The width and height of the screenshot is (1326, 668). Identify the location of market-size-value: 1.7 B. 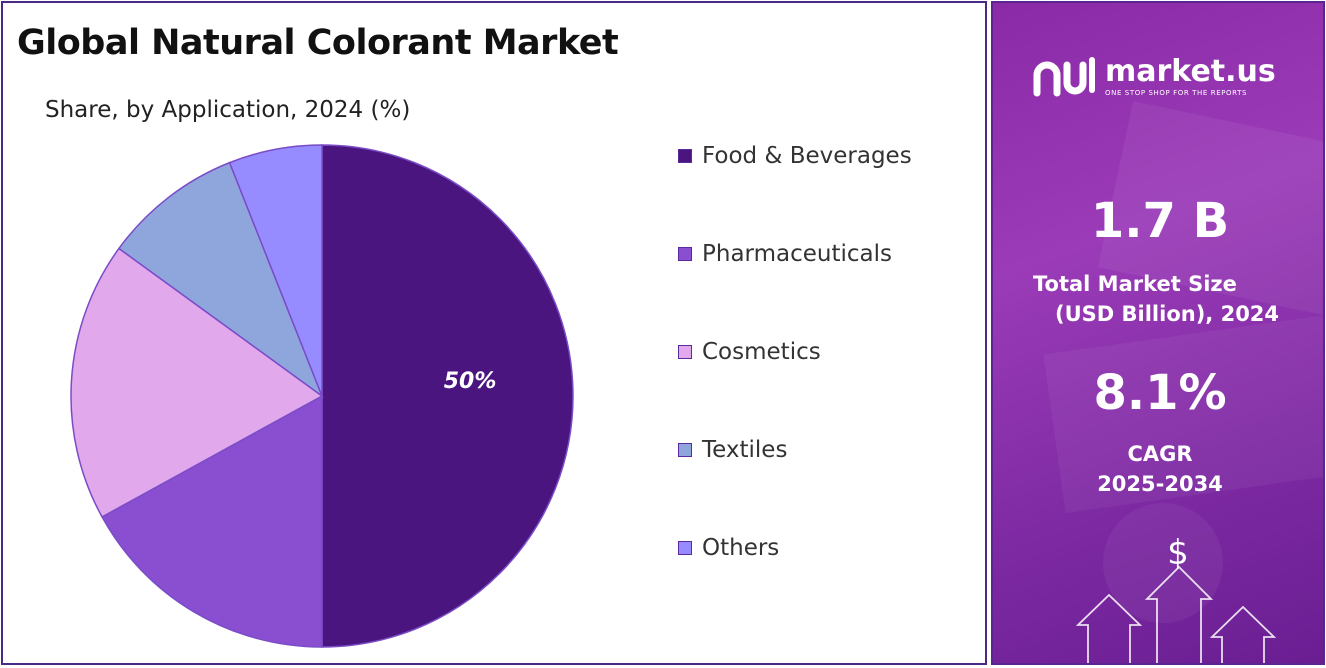
(1160, 221).